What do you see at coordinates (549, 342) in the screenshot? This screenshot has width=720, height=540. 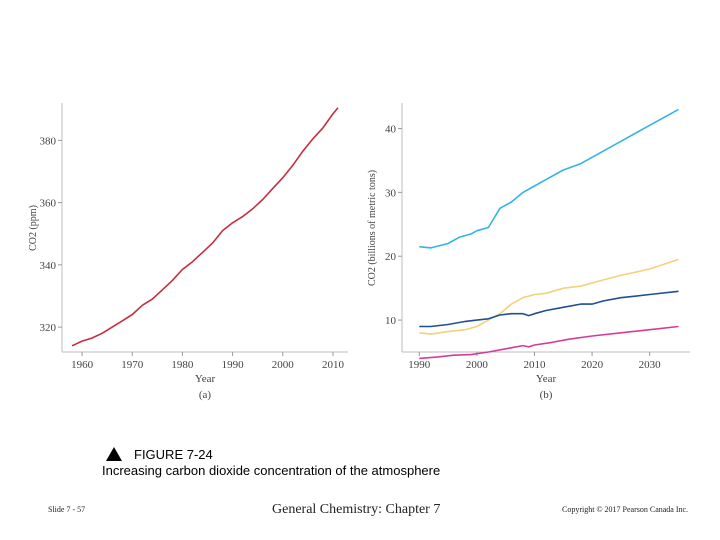 I see `series-line-magenta` at bounding box center [549, 342].